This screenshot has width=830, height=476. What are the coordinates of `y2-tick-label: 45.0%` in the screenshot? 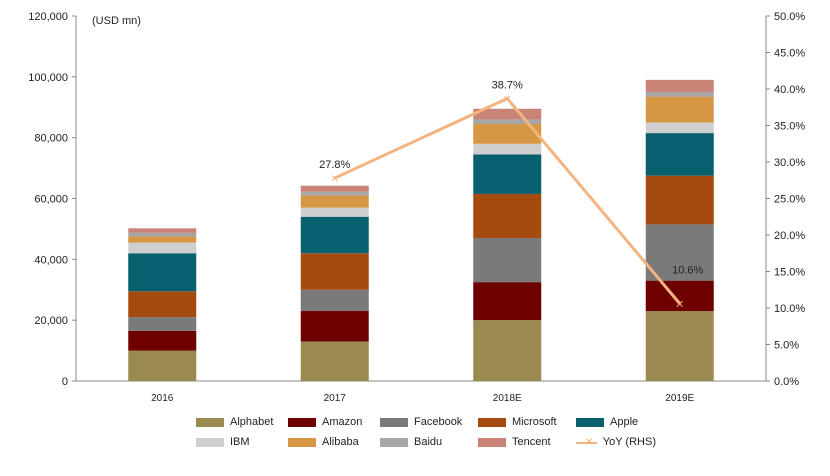 It's located at (789, 54).